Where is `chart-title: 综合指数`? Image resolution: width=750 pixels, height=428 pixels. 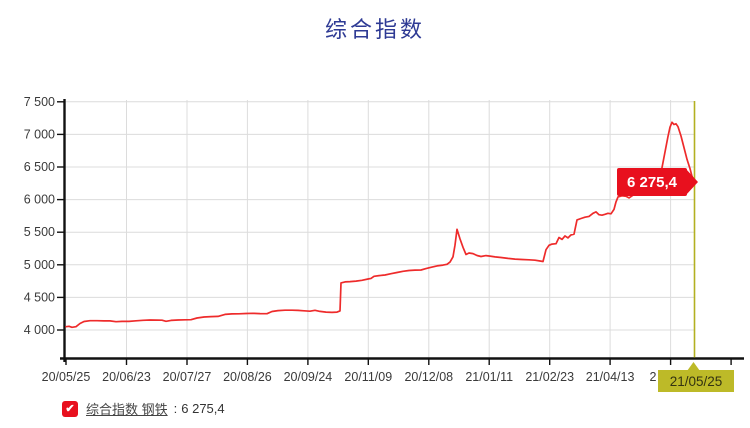 chart-title: 综合指数 is located at coordinates (374, 29).